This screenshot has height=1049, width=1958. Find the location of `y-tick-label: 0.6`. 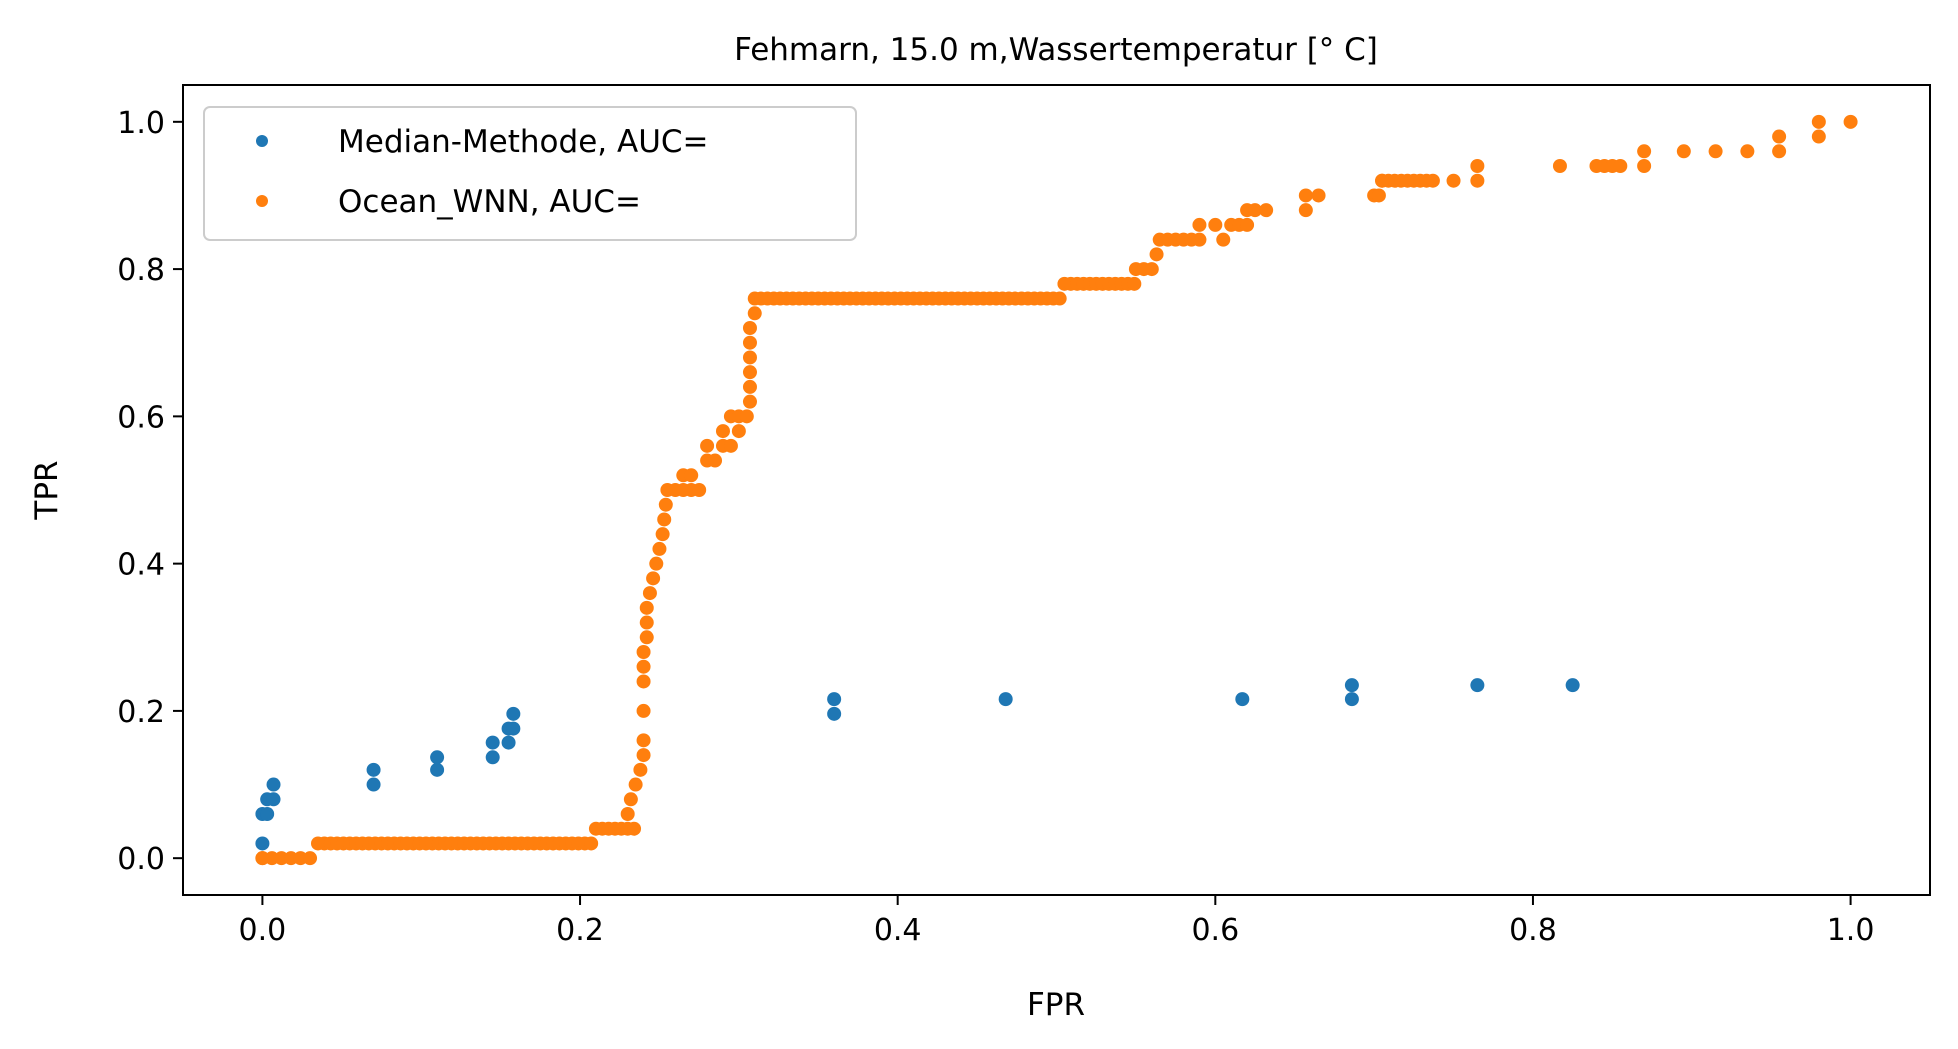

y-tick-label: 0.6 is located at coordinates (141, 417).